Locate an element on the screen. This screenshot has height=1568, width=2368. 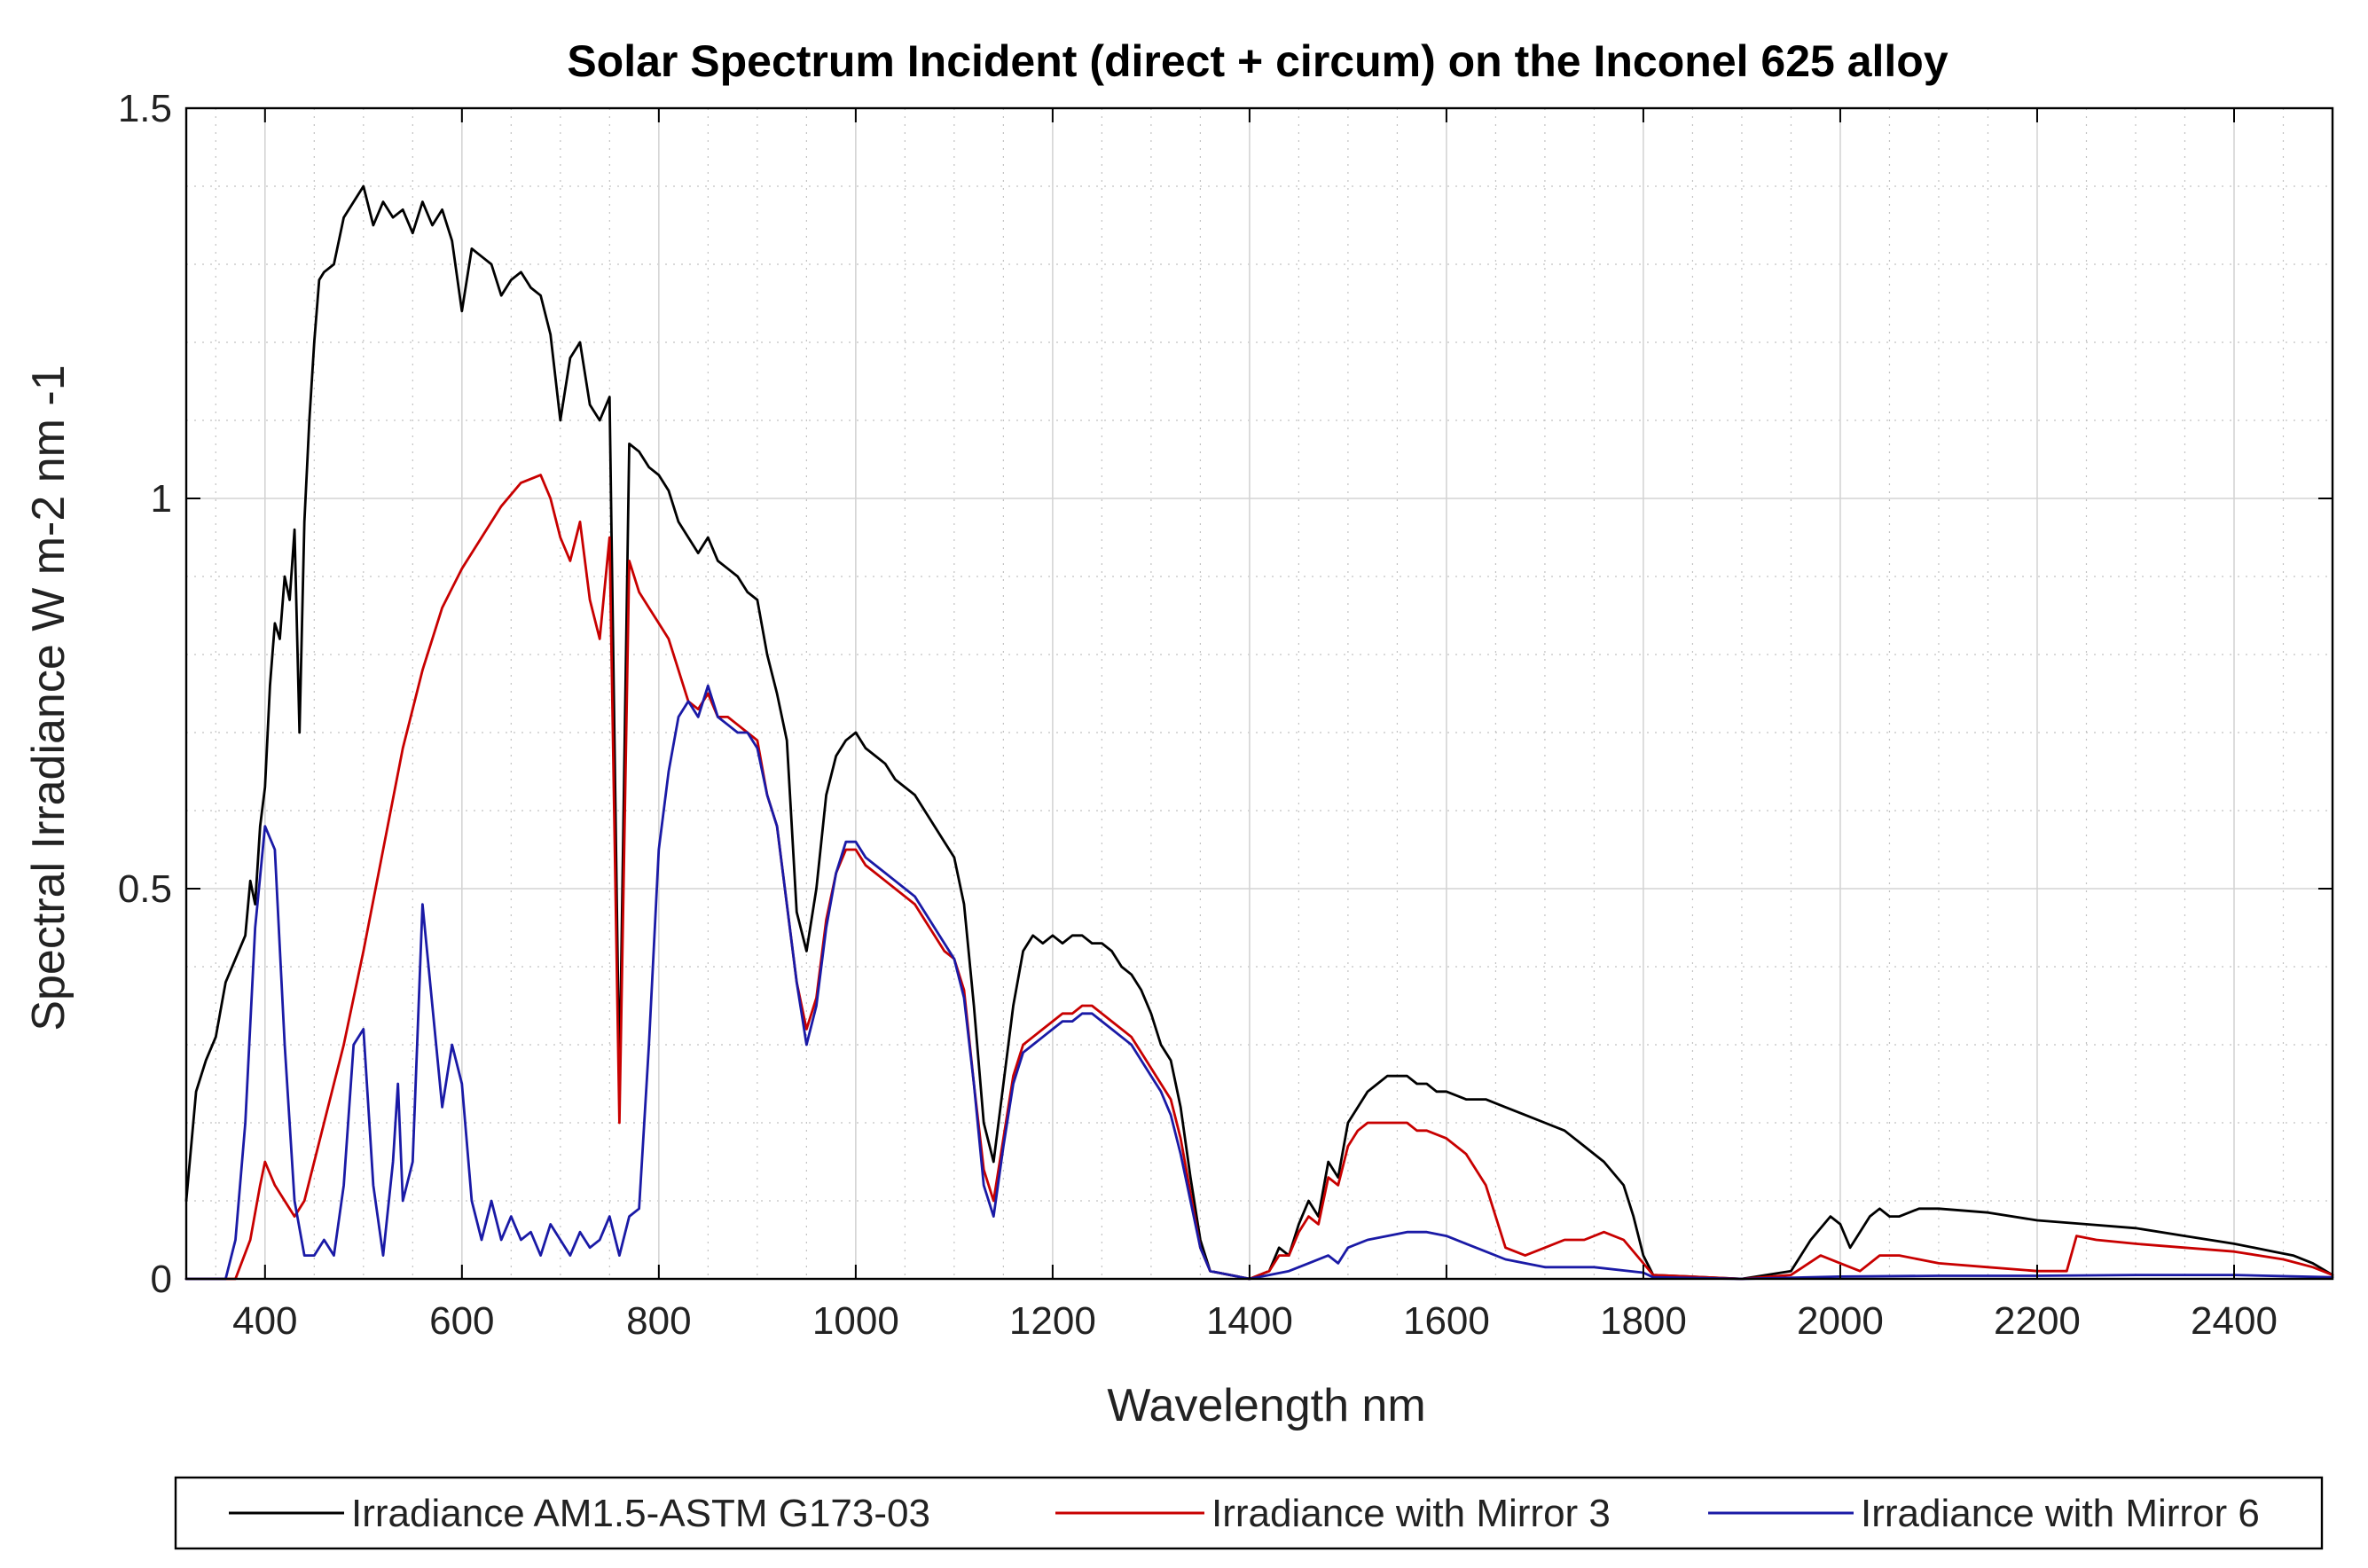
x-tick-label: 800 is located at coordinates (658, 1321).